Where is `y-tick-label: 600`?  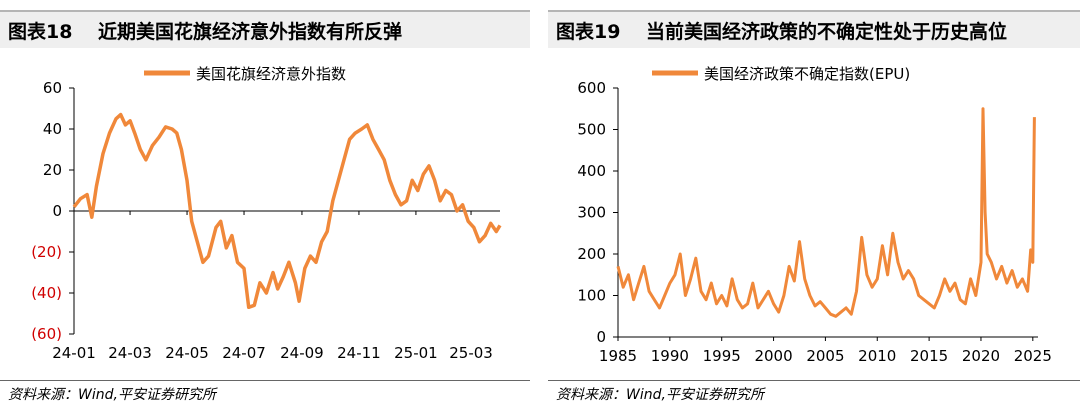
y-tick-label: 600 is located at coordinates (591, 88).